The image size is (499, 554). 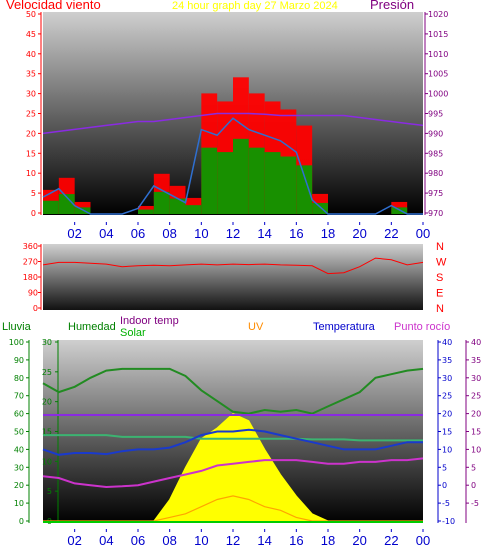 I want to click on x-tick-label: 08, so click(x=169, y=233).